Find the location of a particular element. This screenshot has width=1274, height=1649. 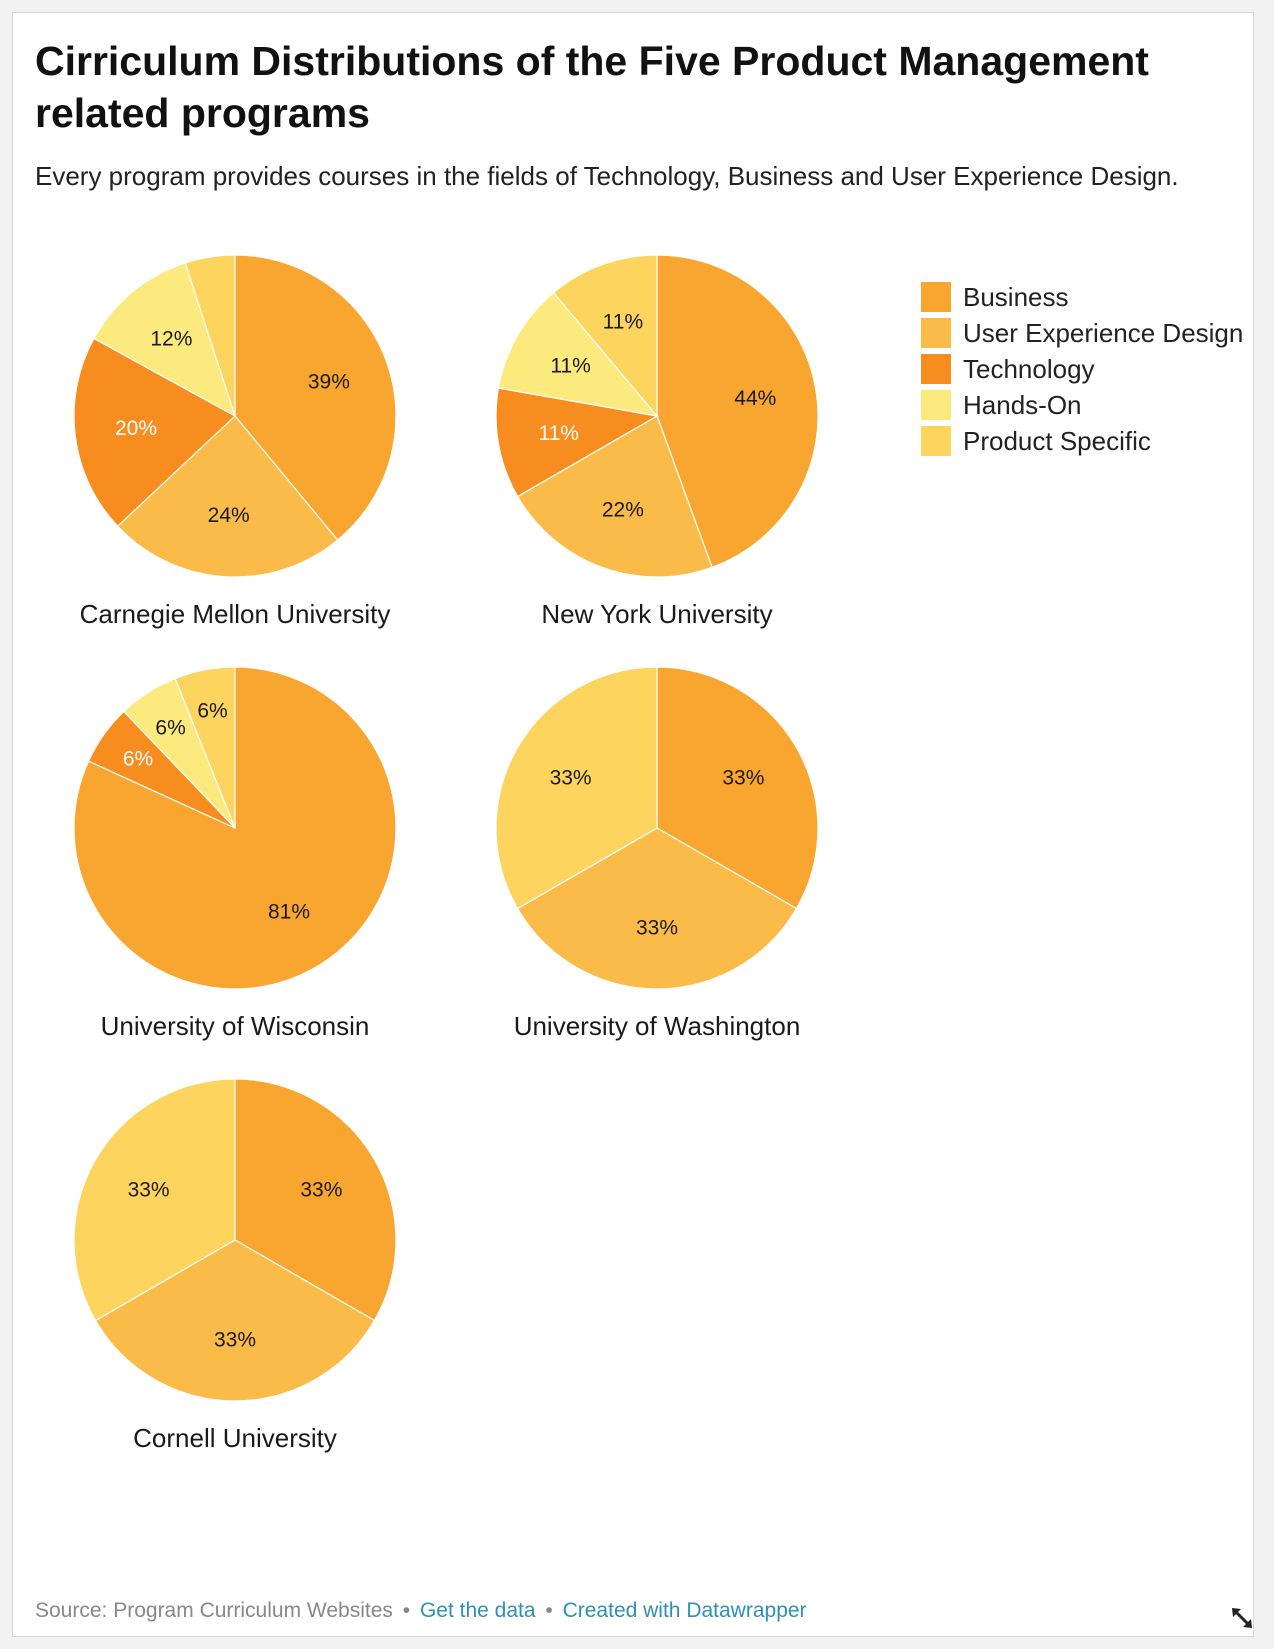

pie-slice-label: 24% is located at coordinates (229, 515).